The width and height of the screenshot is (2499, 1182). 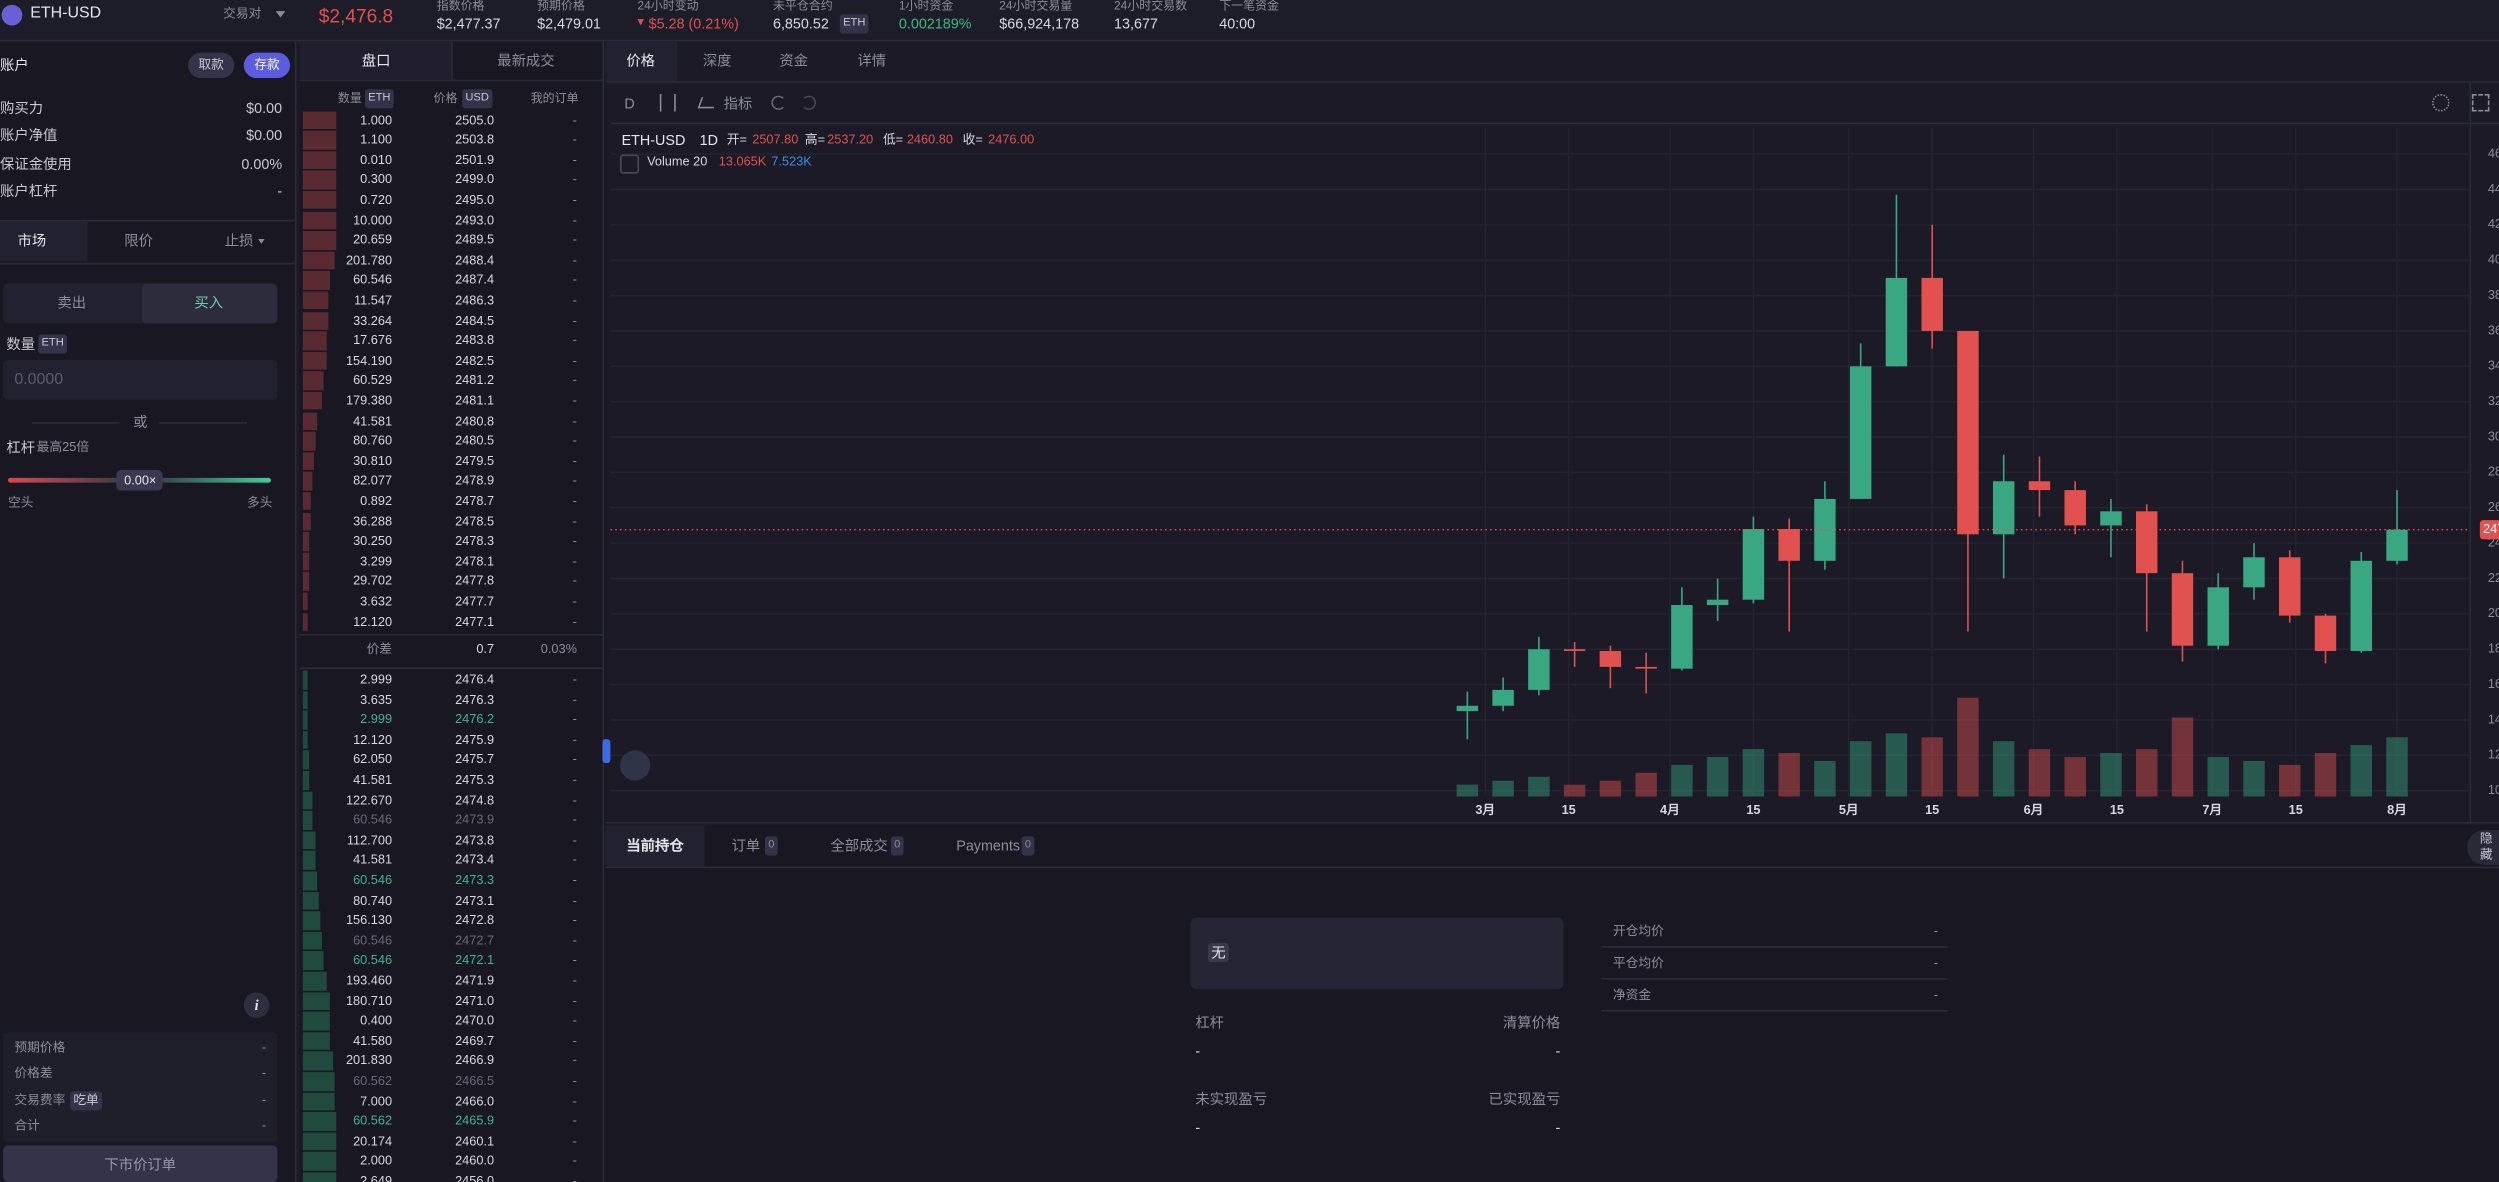 What do you see at coordinates (376, 60) in the screenshot?
I see `ob-tab: 盘口` at bounding box center [376, 60].